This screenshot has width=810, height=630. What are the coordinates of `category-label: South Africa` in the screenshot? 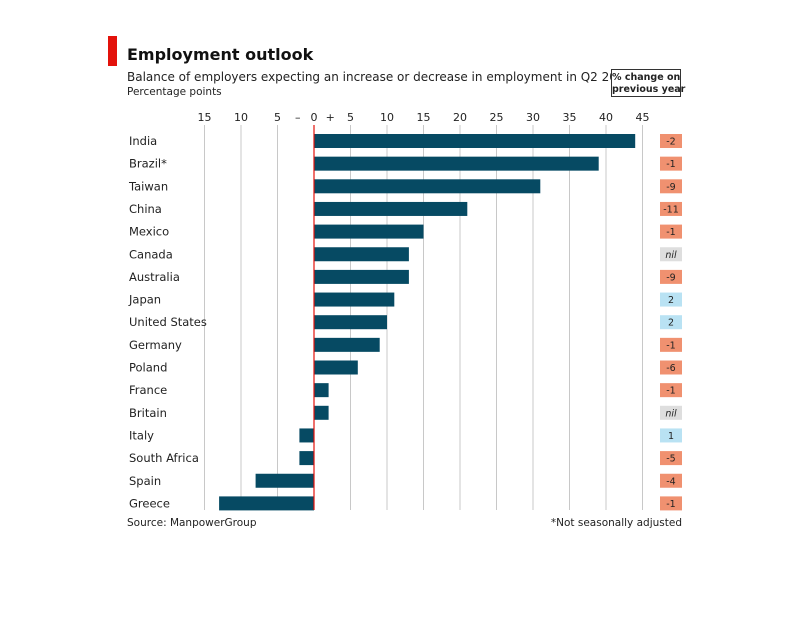 It's located at (164, 458).